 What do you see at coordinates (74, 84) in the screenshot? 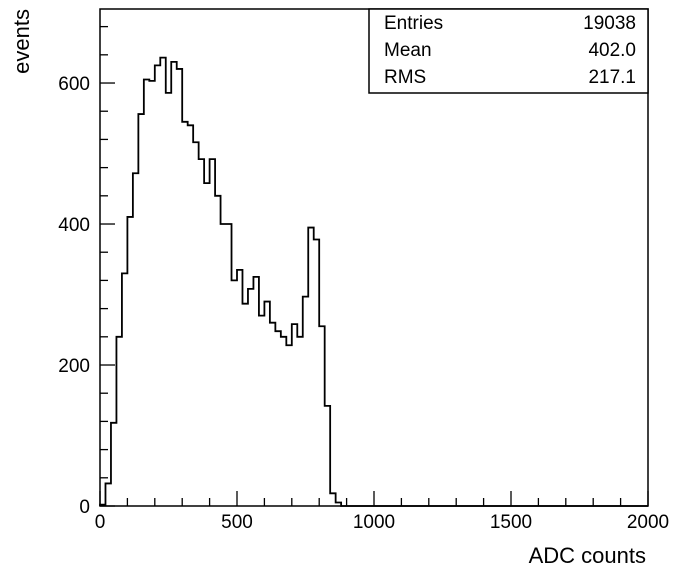
I see `y-tick-label: 600` at bounding box center [74, 84].